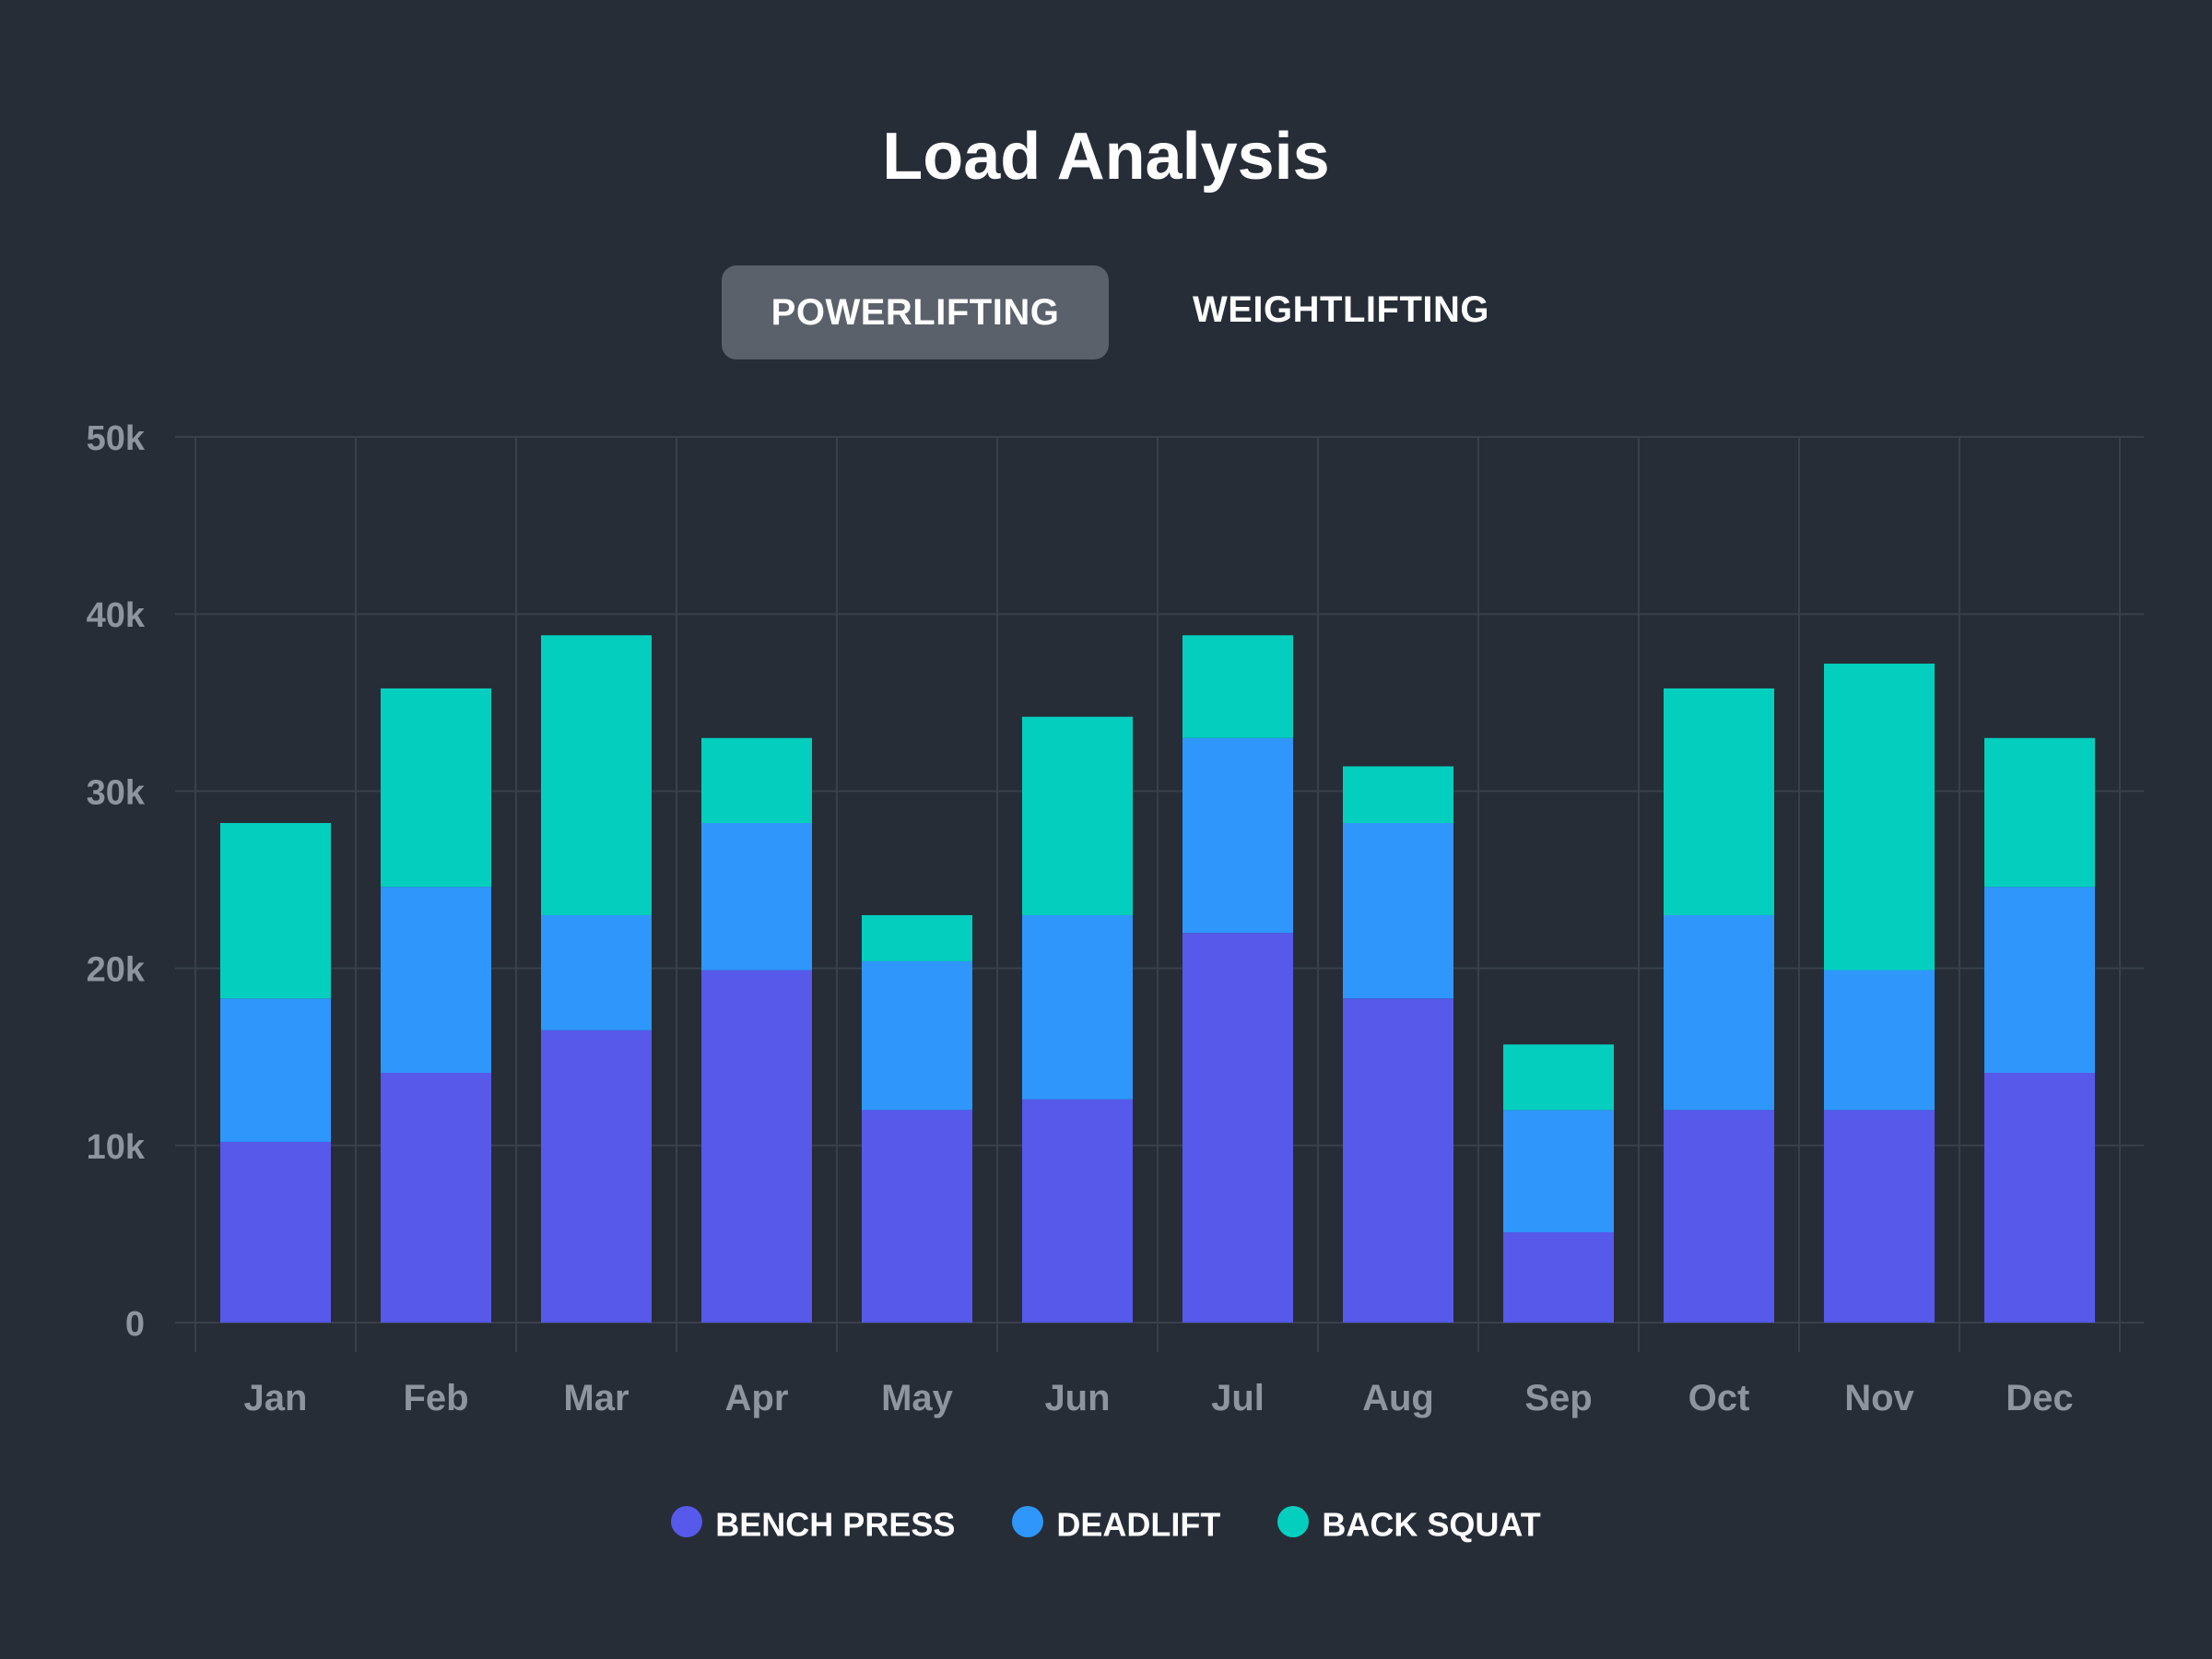 Image resolution: width=2212 pixels, height=1659 pixels. What do you see at coordinates (436, 1197) in the screenshot?
I see `bar-bench-press-feb` at bounding box center [436, 1197].